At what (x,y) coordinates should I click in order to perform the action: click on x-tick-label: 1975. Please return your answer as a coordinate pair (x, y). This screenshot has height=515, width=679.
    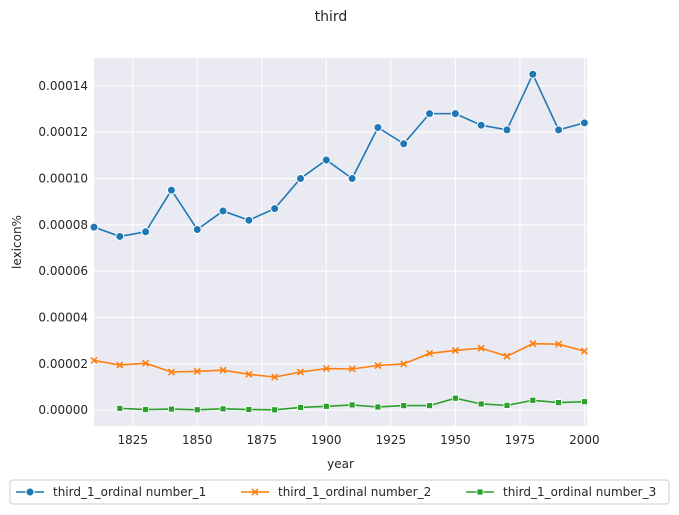
    Looking at the image, I should click on (520, 440).